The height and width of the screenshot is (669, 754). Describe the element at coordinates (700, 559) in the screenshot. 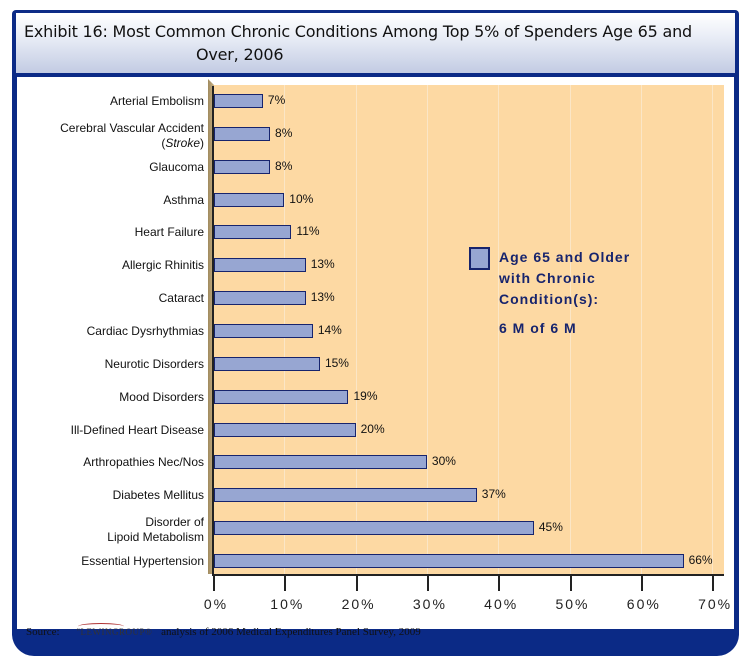

I see `bar-value-label: 66%` at that location.